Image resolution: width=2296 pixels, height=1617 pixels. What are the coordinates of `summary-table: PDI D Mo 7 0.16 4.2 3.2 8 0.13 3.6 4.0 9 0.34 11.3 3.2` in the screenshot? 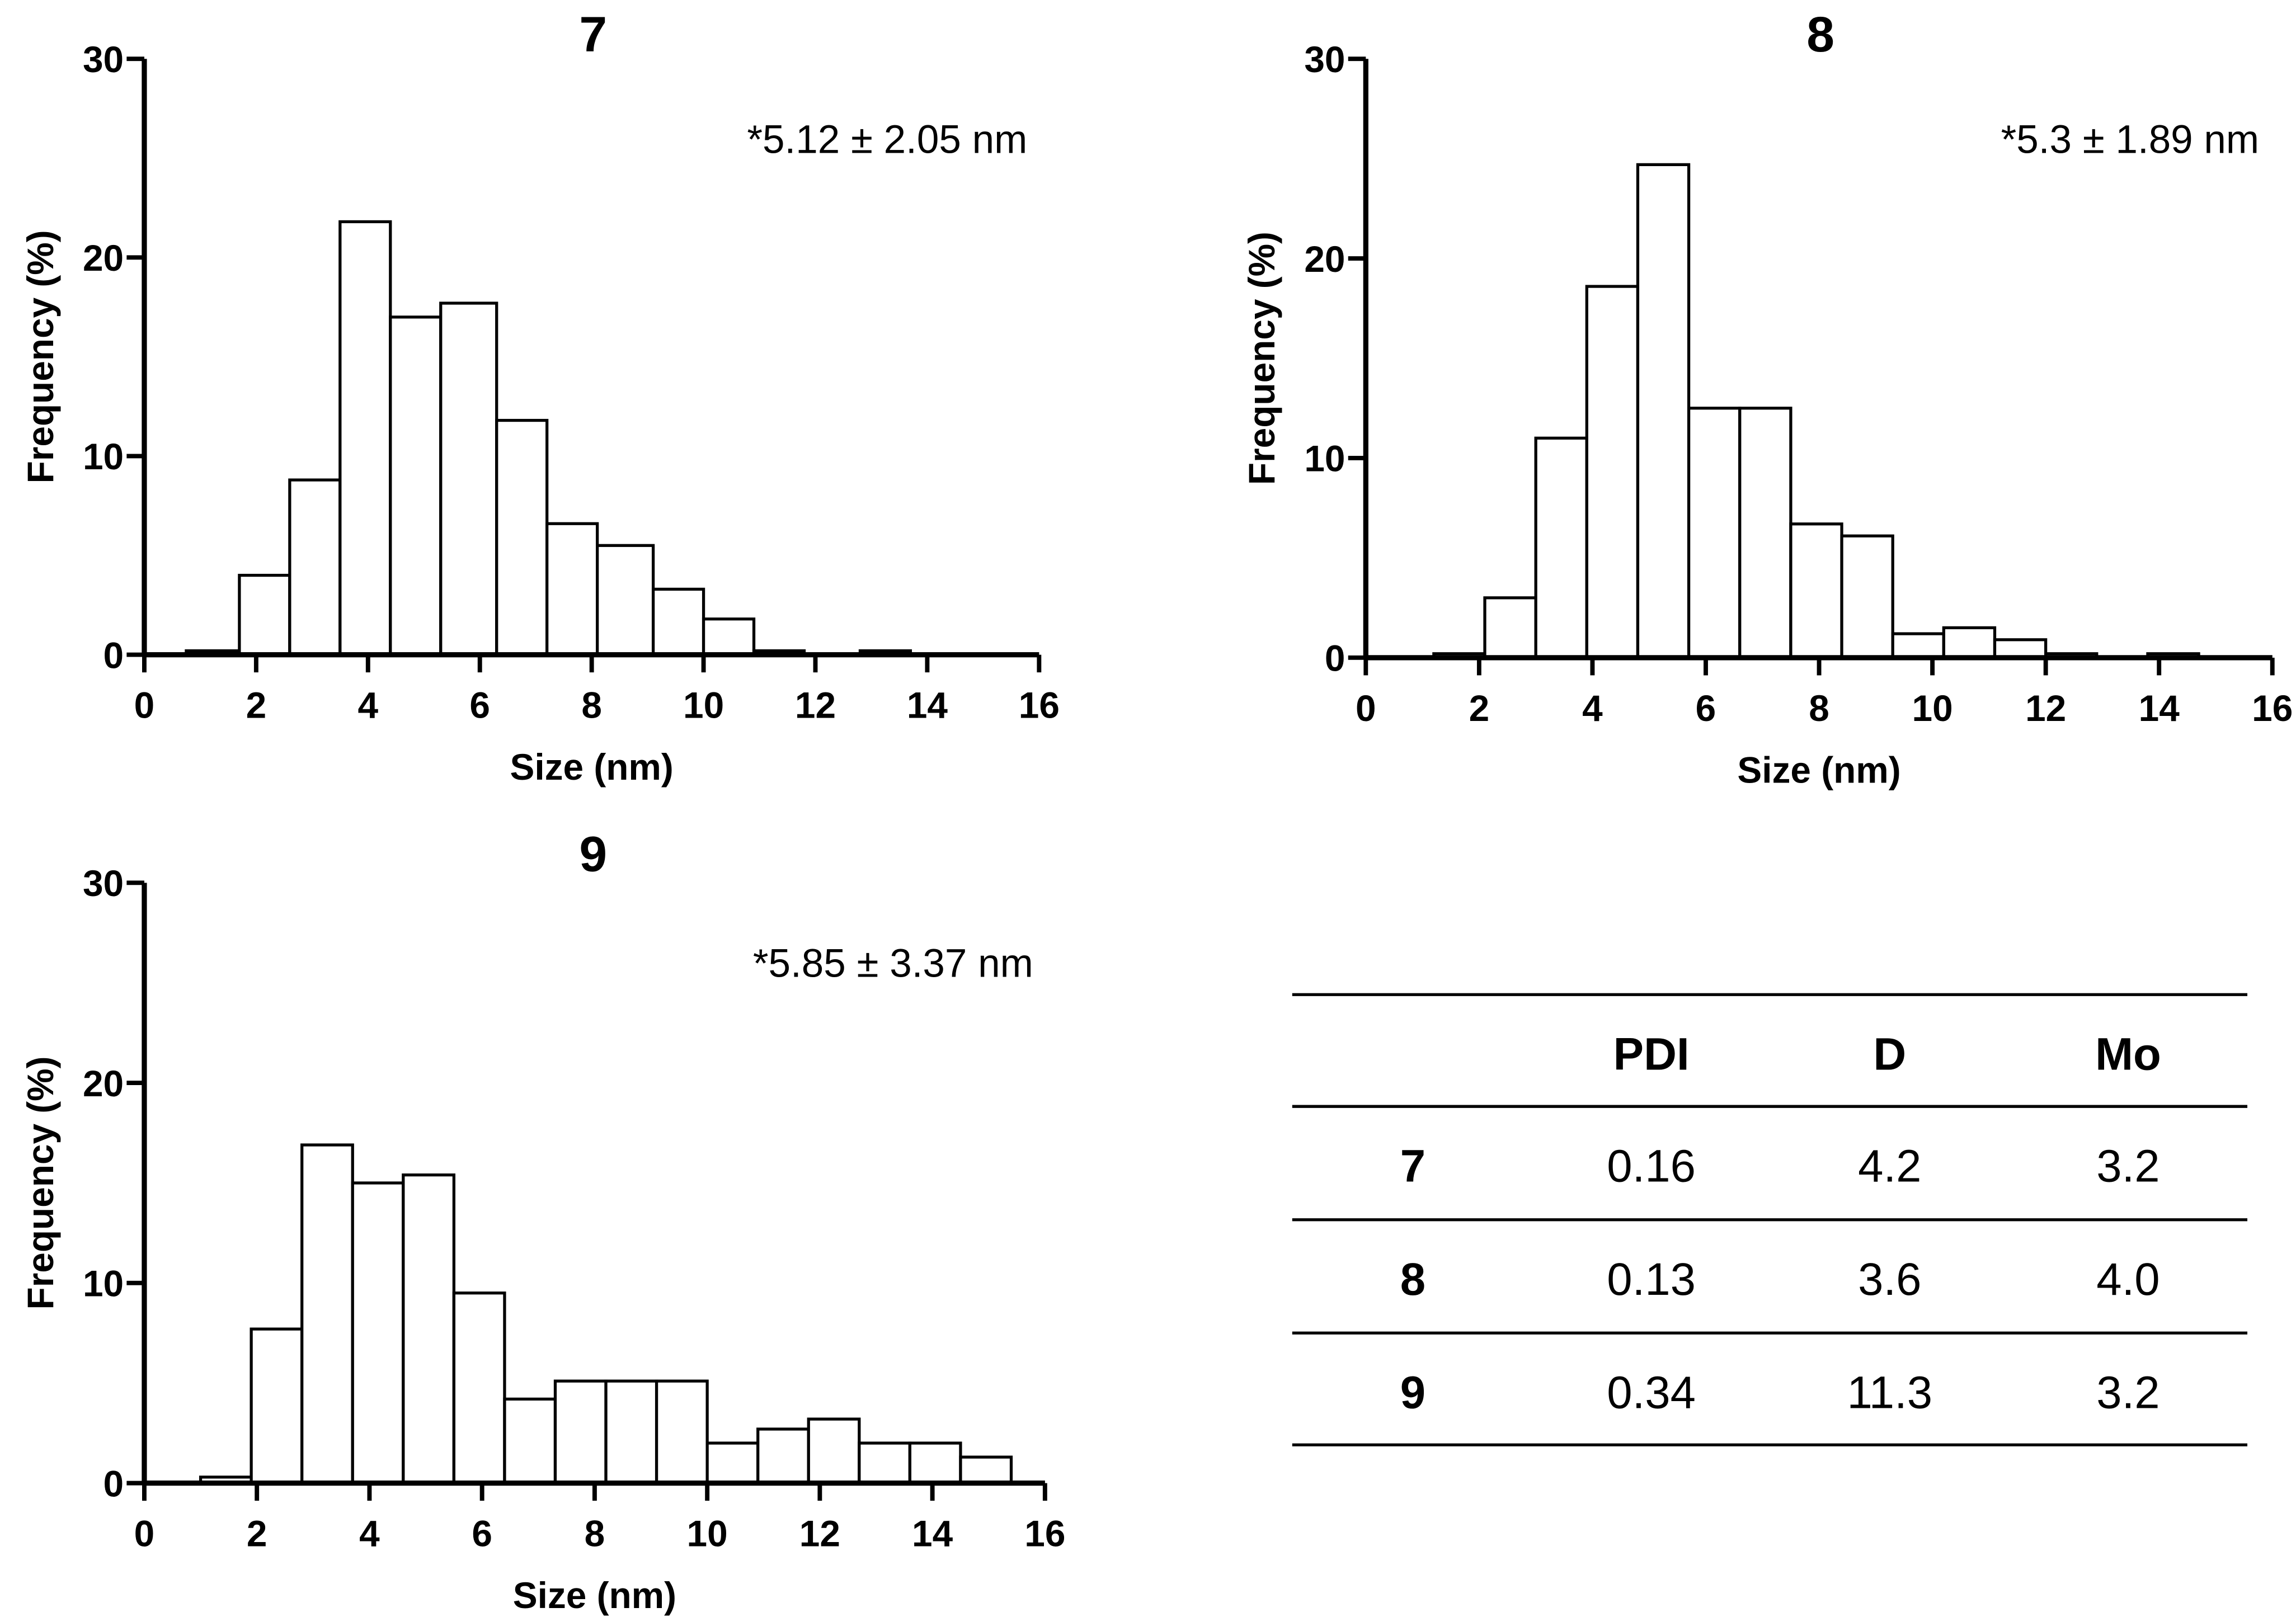 It's located at (1770, 1219).